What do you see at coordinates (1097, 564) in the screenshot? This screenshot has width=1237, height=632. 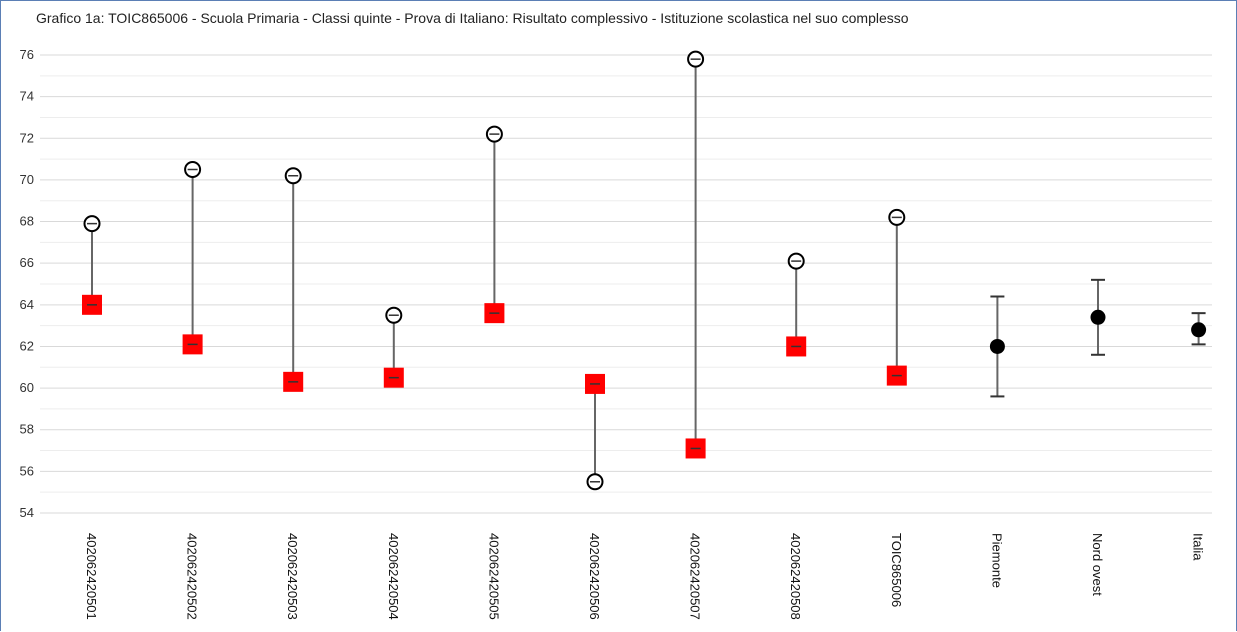 I see `x-category-label: Nord ovest` at bounding box center [1097, 564].